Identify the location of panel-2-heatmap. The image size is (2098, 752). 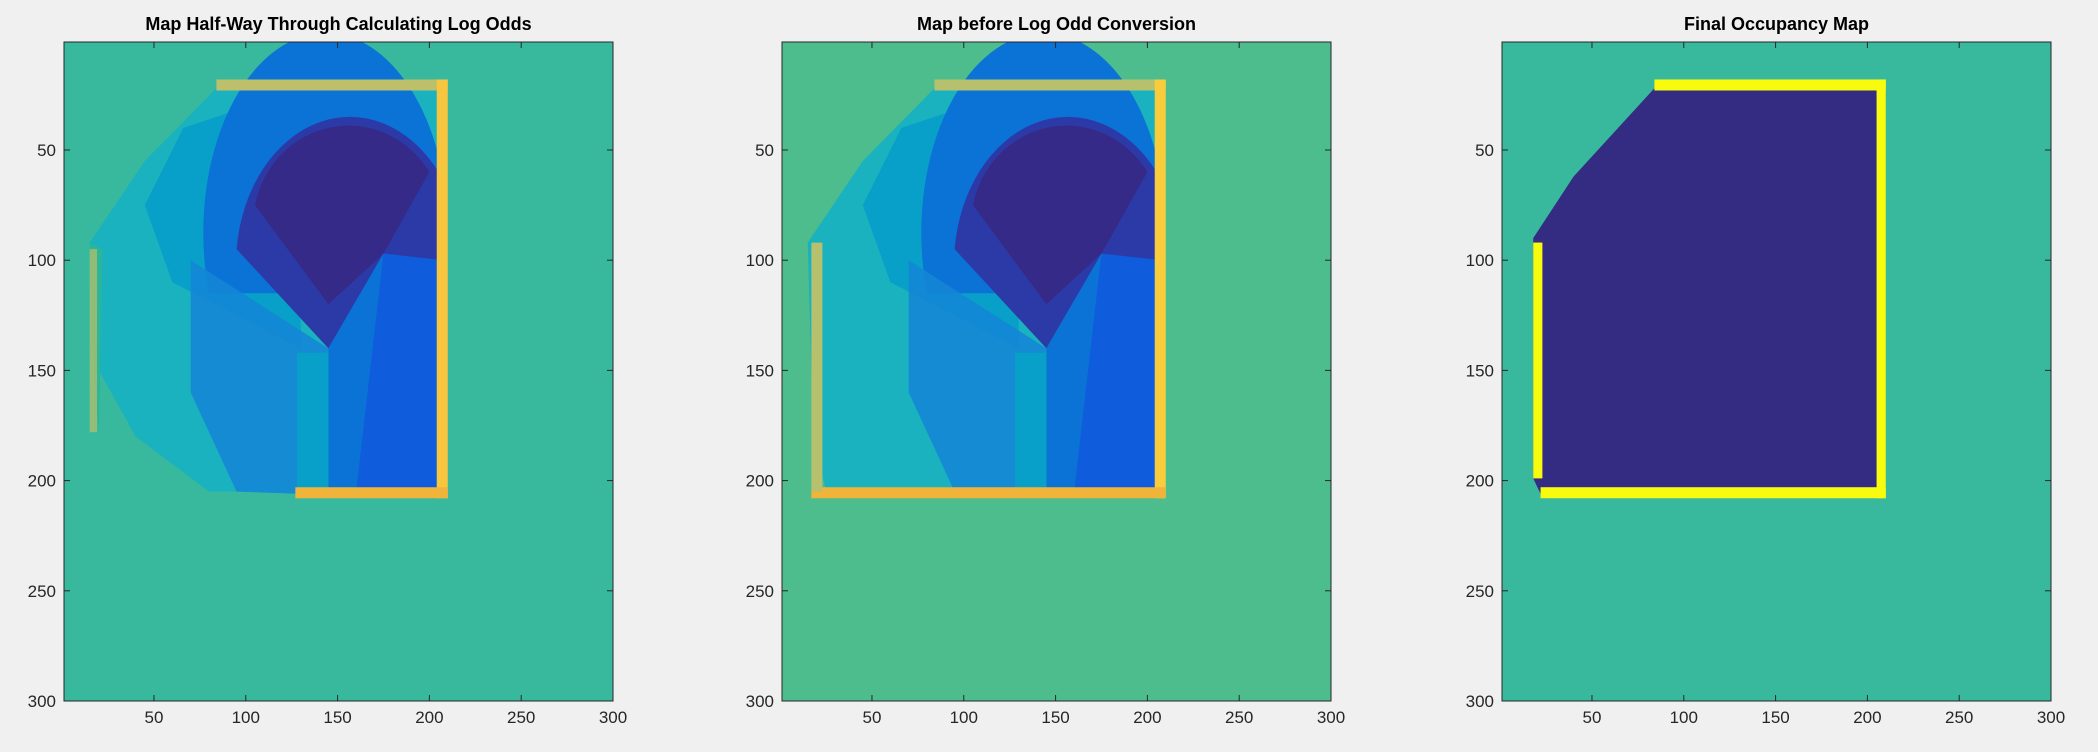
(986, 270).